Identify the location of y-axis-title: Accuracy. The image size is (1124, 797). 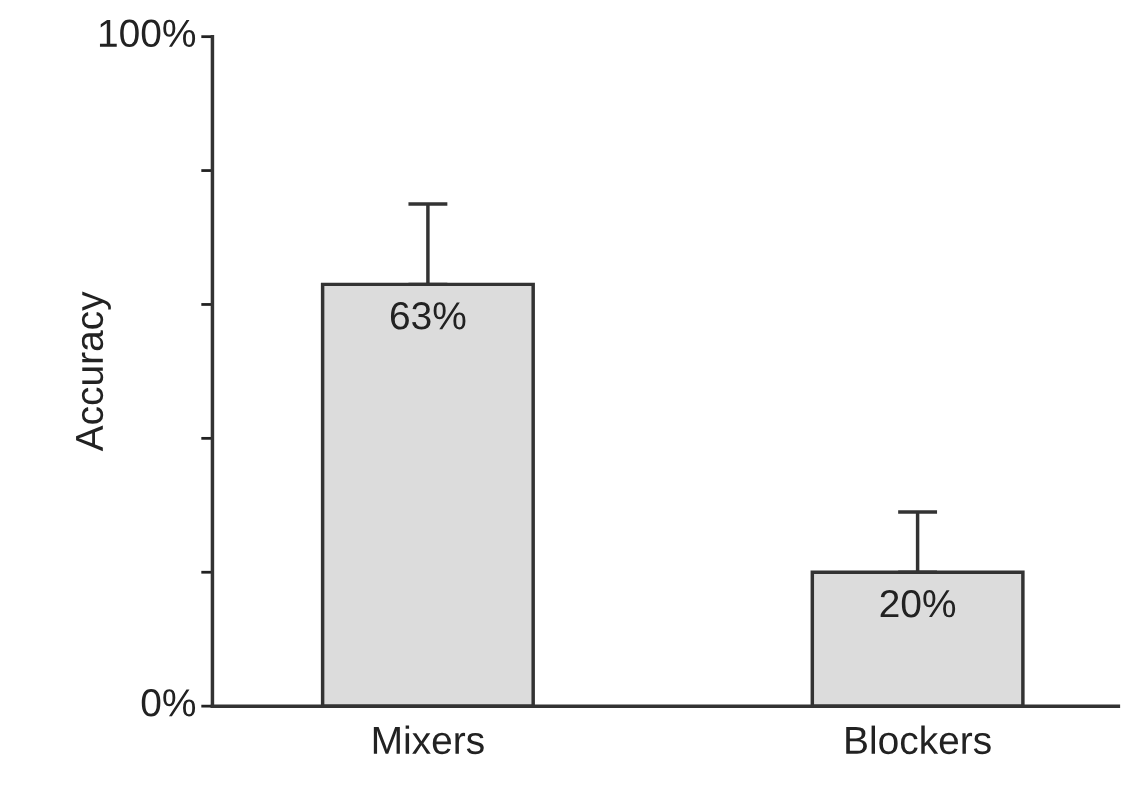
(93, 371).